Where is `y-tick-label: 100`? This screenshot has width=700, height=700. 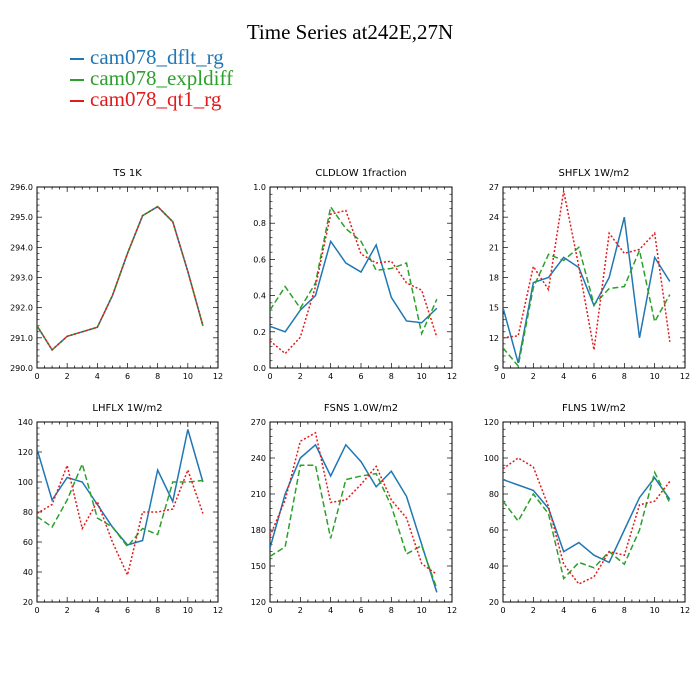 y-tick-label: 100 is located at coordinates (25, 482).